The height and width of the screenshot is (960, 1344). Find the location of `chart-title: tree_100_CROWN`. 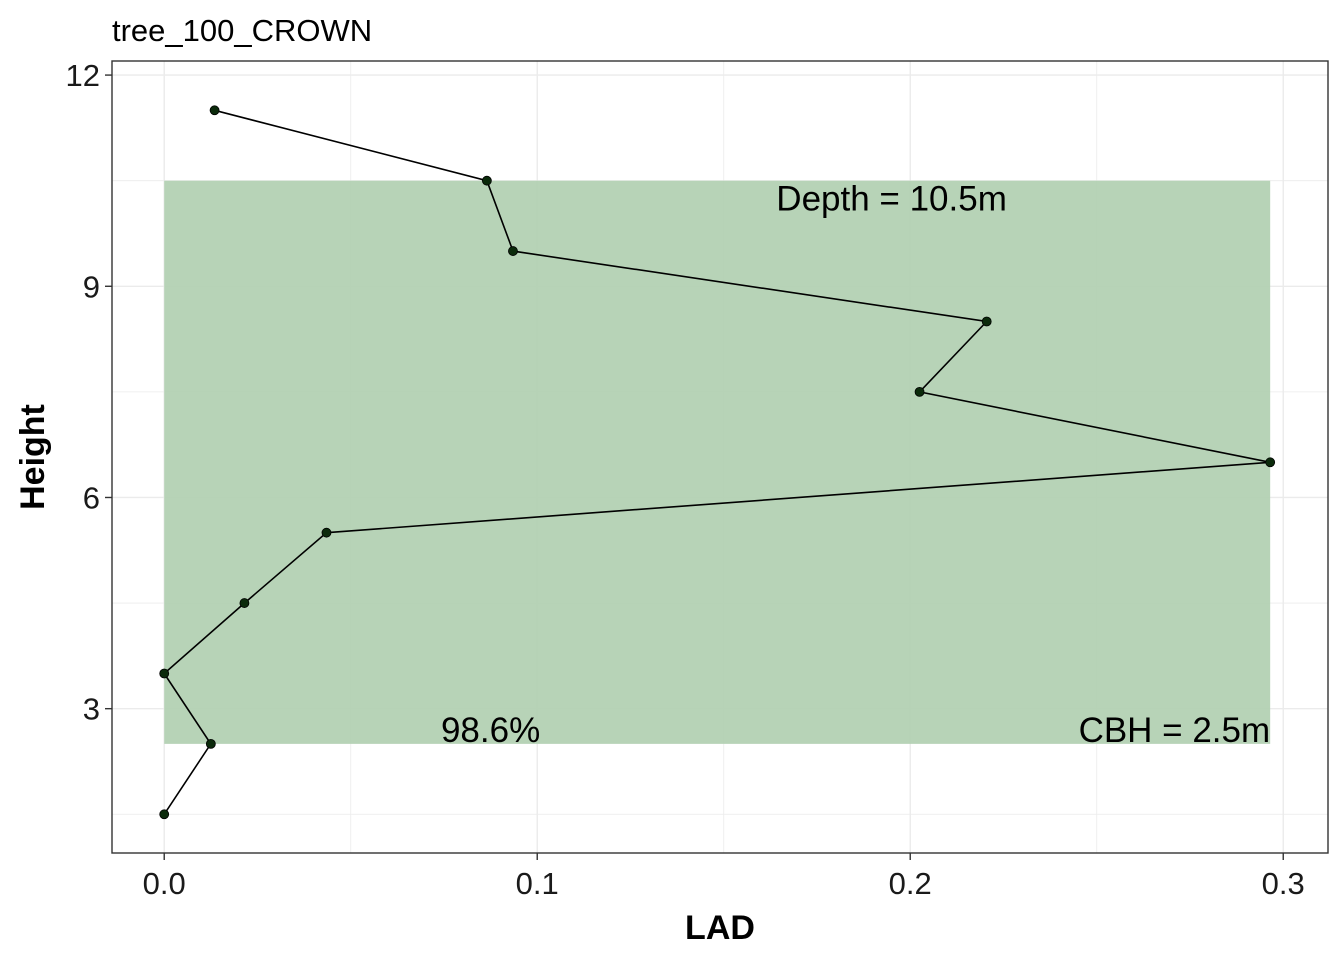

chart-title: tree_100_CROWN is located at coordinates (242, 30).